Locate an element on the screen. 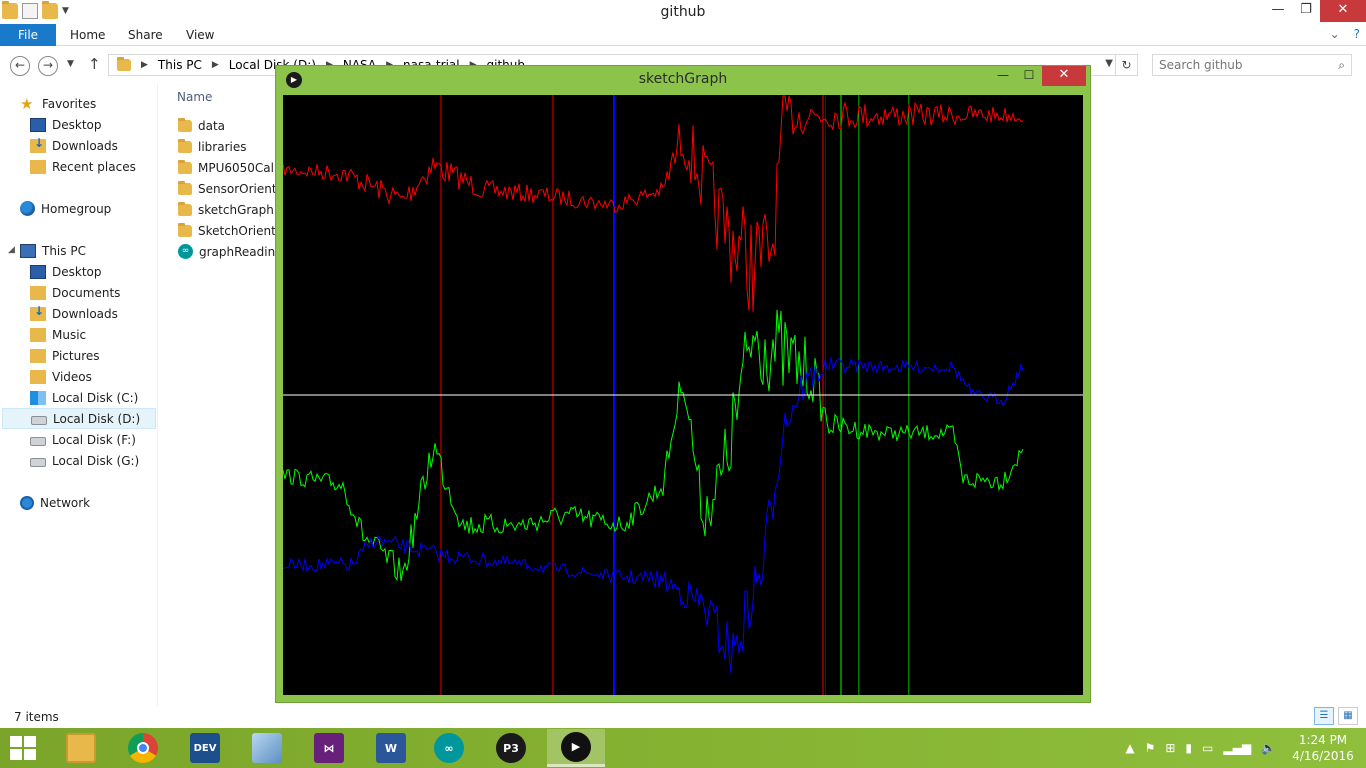 The width and height of the screenshot is (1366, 768). nav-favorites: ★ Favorites is located at coordinates (58, 103).